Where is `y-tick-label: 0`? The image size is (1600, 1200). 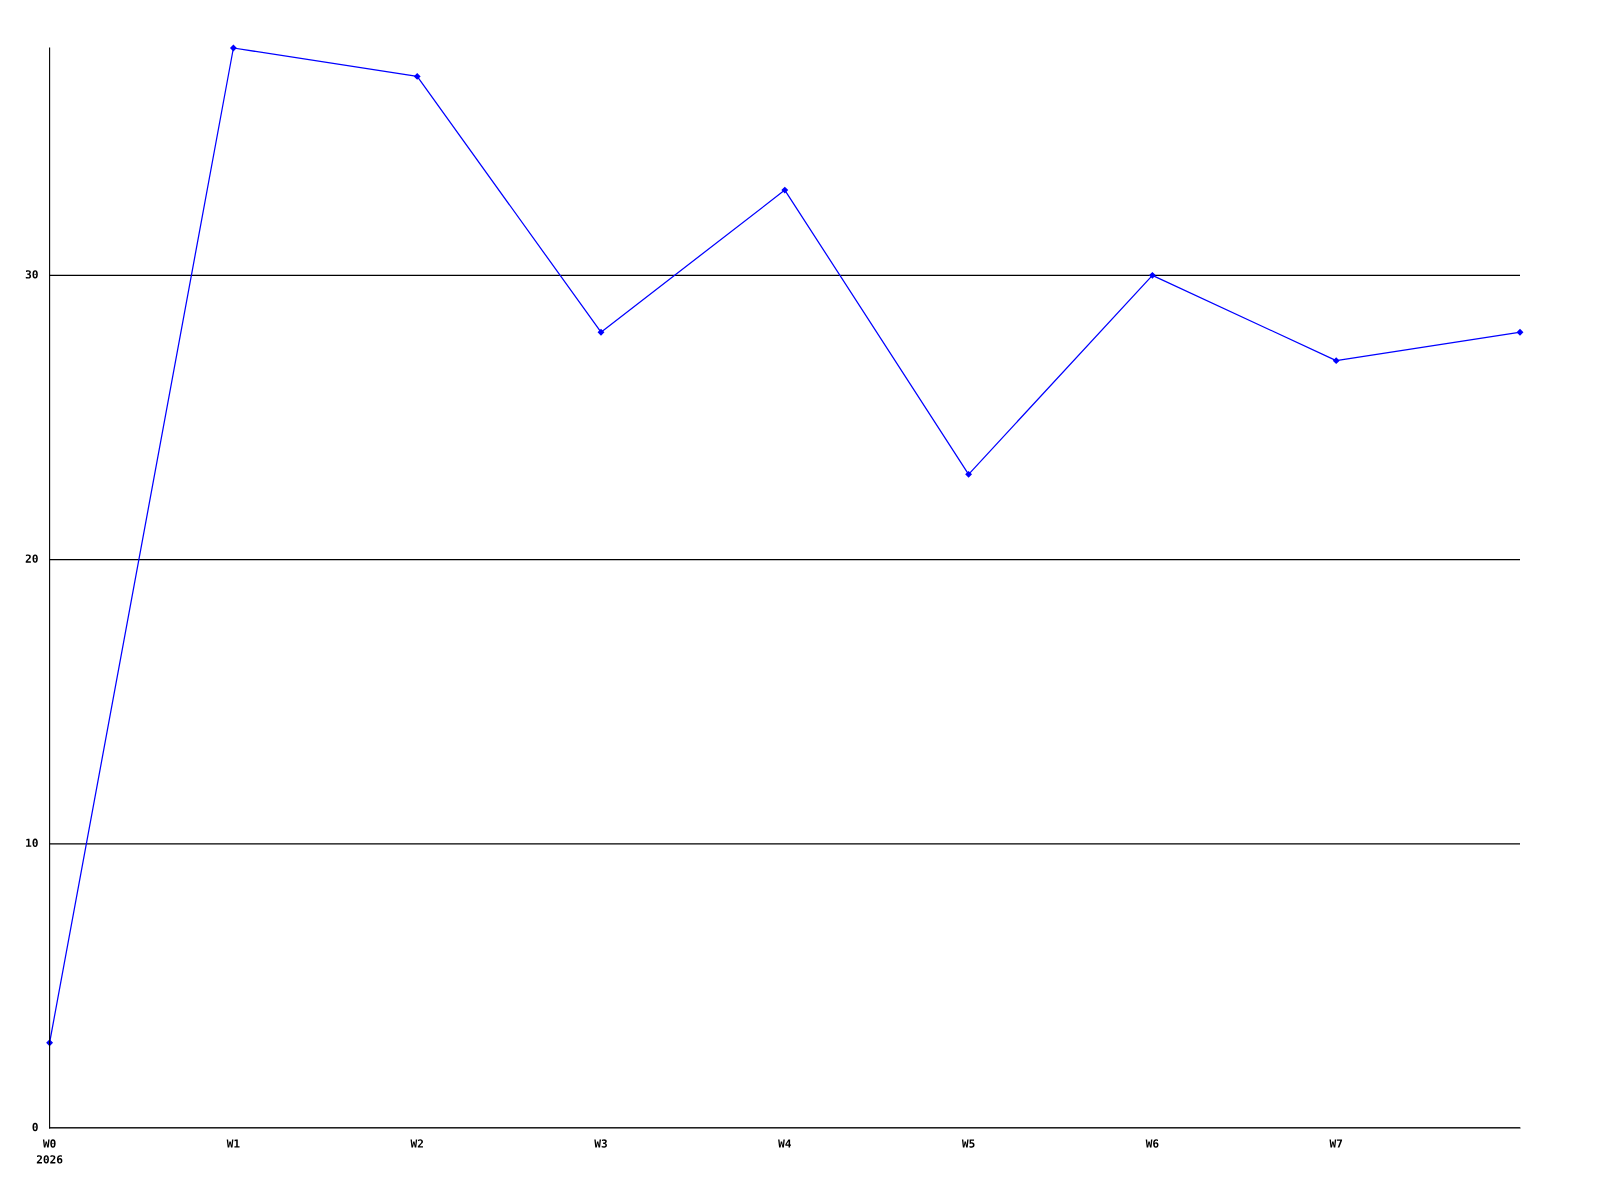
y-tick-label: 0 is located at coordinates (35, 1127).